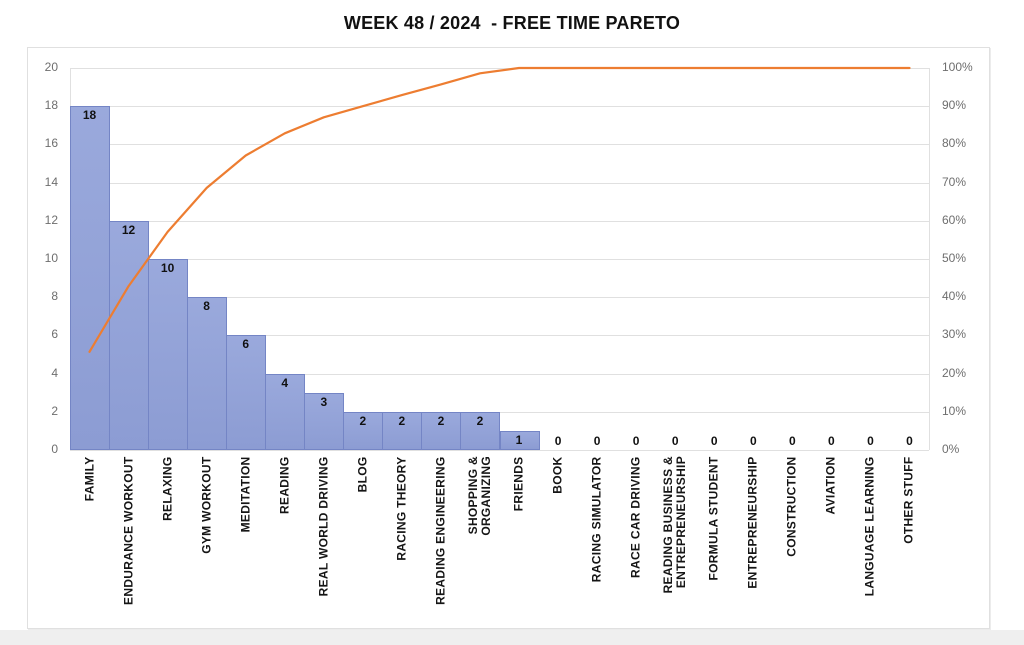  Describe the element at coordinates (324, 421) in the screenshot. I see `bar-real-world-driving` at that location.